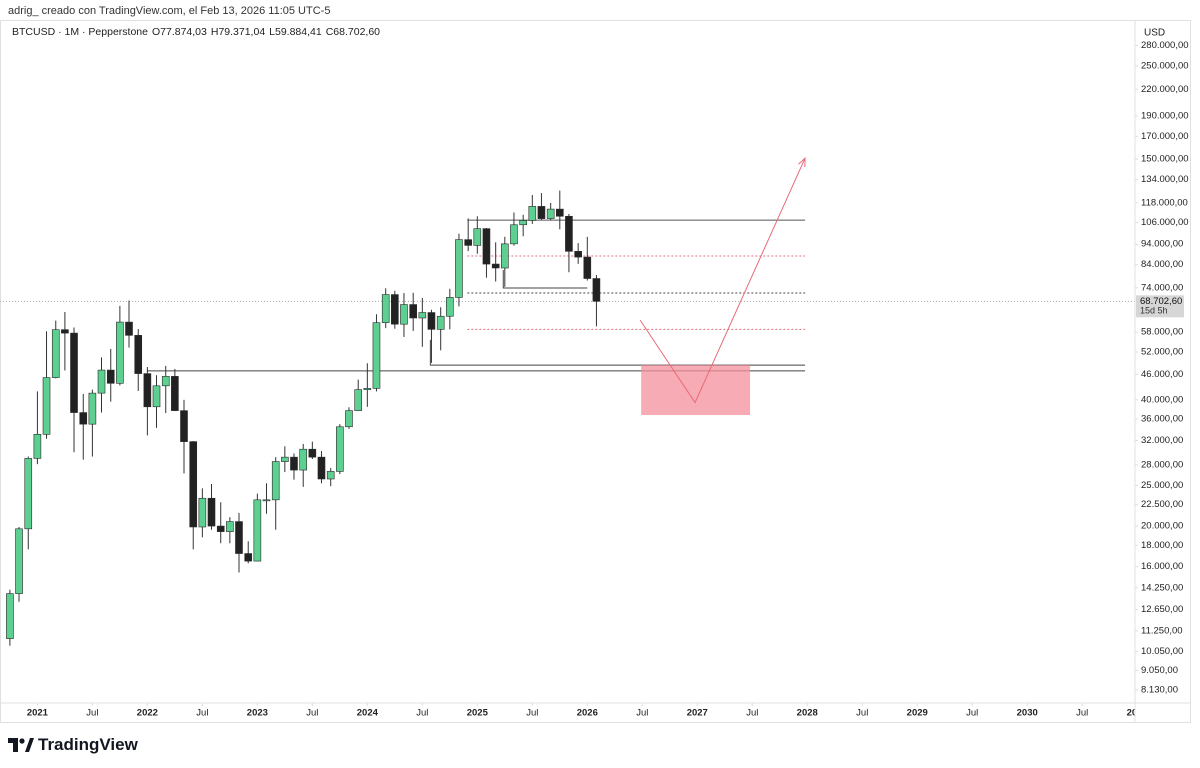 The height and width of the screenshot is (768, 1200). Describe the element at coordinates (617, 352) in the screenshot. I see `level-line` at that location.